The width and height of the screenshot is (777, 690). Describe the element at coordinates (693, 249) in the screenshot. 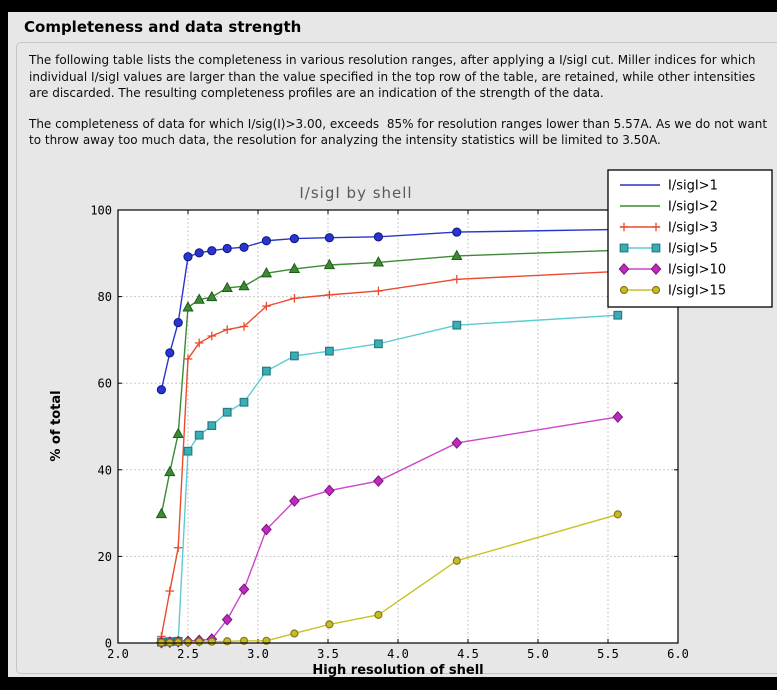

I see `legend-label: I/sigI>5` at that location.